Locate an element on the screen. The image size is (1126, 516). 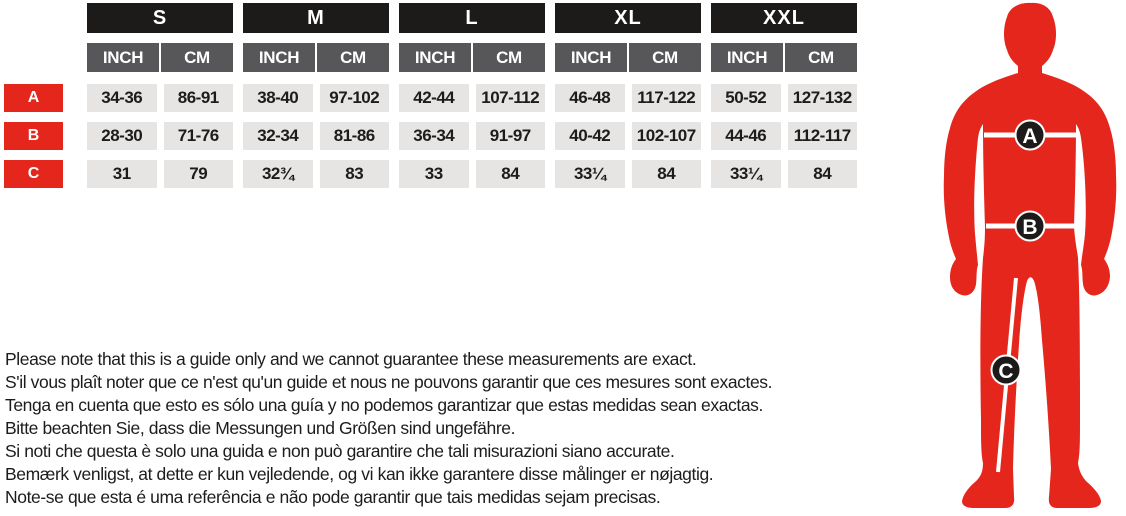
measurement-cell: 91-97 is located at coordinates (510, 136).